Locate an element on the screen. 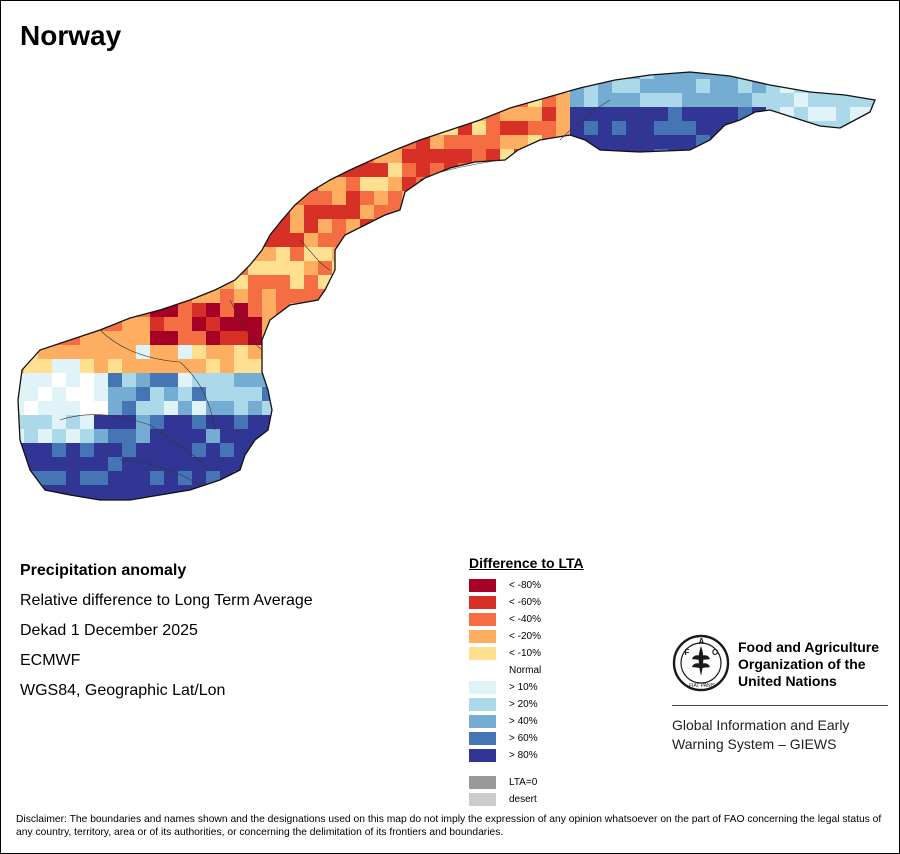 The height and width of the screenshot is (854, 900). legend-label: < -60% is located at coordinates (525, 602).